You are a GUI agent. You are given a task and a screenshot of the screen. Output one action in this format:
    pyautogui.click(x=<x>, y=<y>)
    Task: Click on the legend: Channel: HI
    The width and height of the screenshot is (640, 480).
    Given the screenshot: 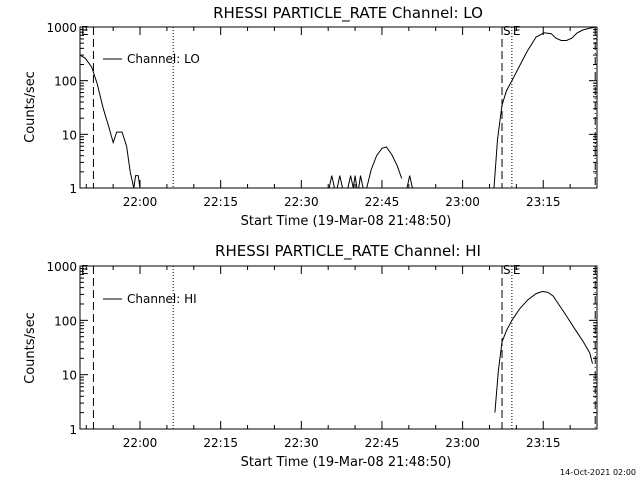 What is the action you would take?
    pyautogui.click(x=150, y=299)
    